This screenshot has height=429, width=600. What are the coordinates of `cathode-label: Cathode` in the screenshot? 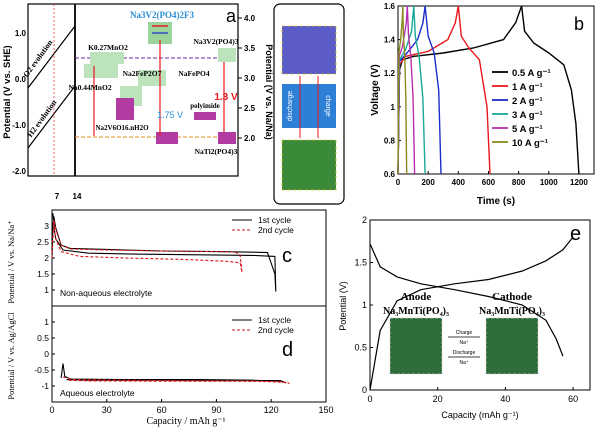 It's located at (512, 297).